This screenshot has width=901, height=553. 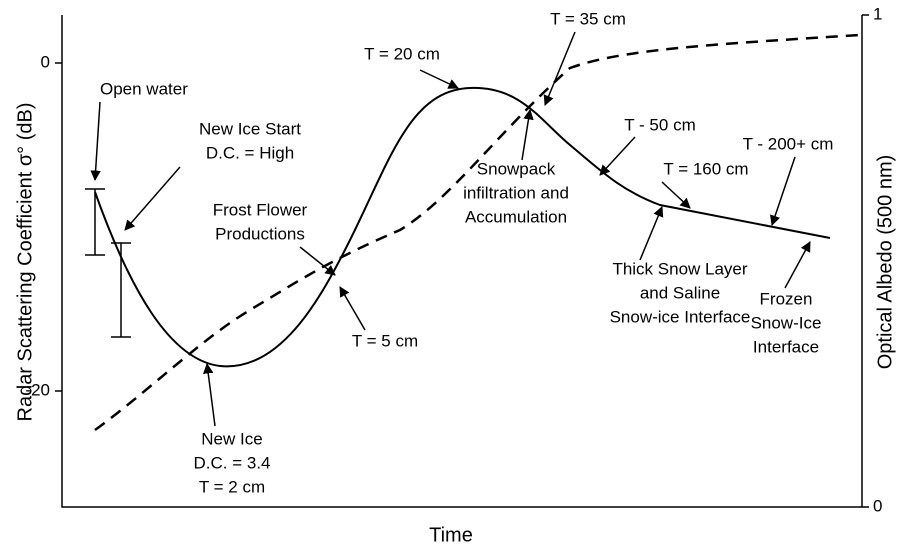 What do you see at coordinates (260, 209) in the screenshot?
I see `annotation-text: Frost Flower` at bounding box center [260, 209].